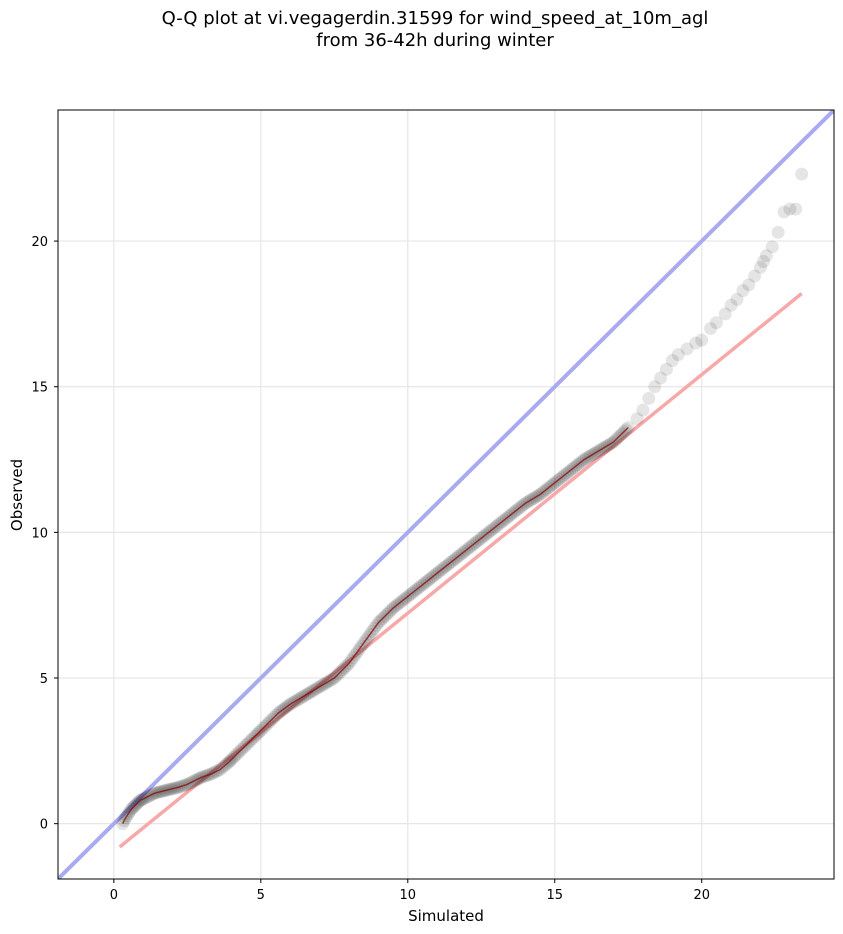 The height and width of the screenshot is (934, 843). I want to click on x-tick-label: 20, so click(701, 895).